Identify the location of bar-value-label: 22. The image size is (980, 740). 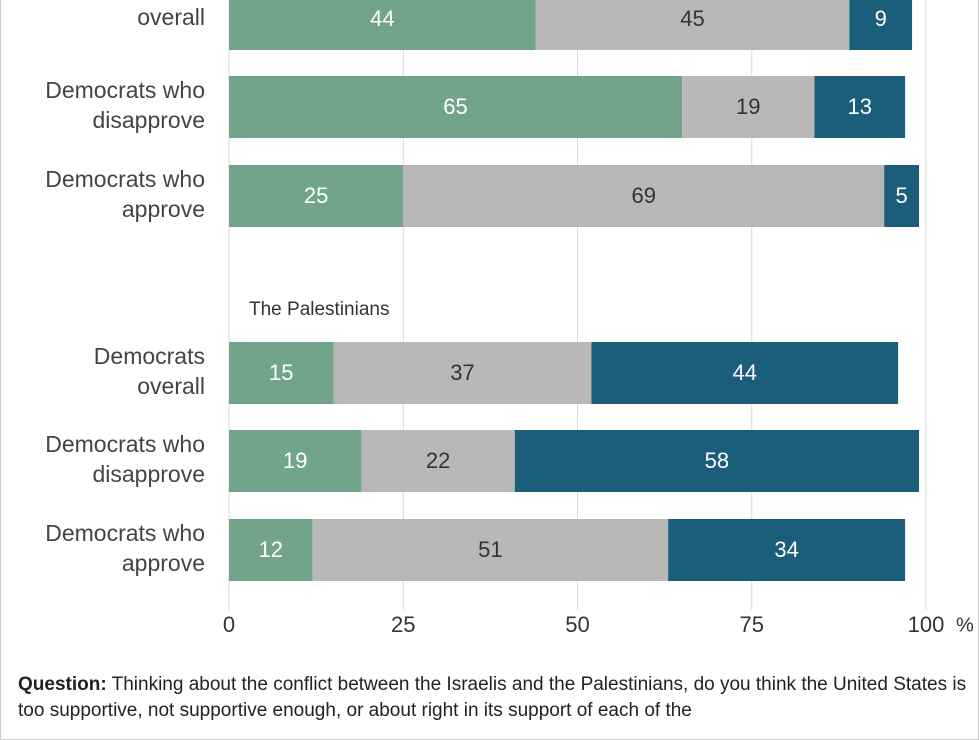
(438, 460).